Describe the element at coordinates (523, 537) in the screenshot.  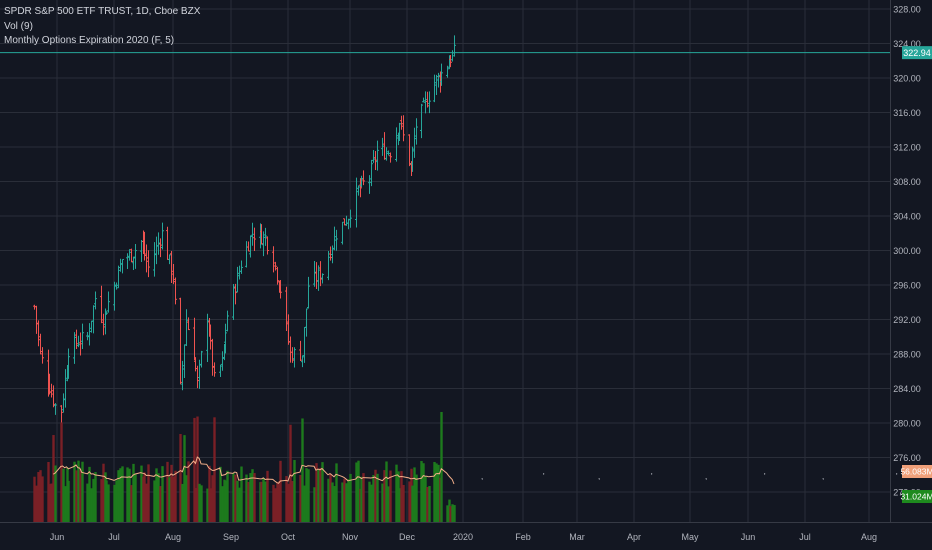
I see `time-tick-label: Feb` at that location.